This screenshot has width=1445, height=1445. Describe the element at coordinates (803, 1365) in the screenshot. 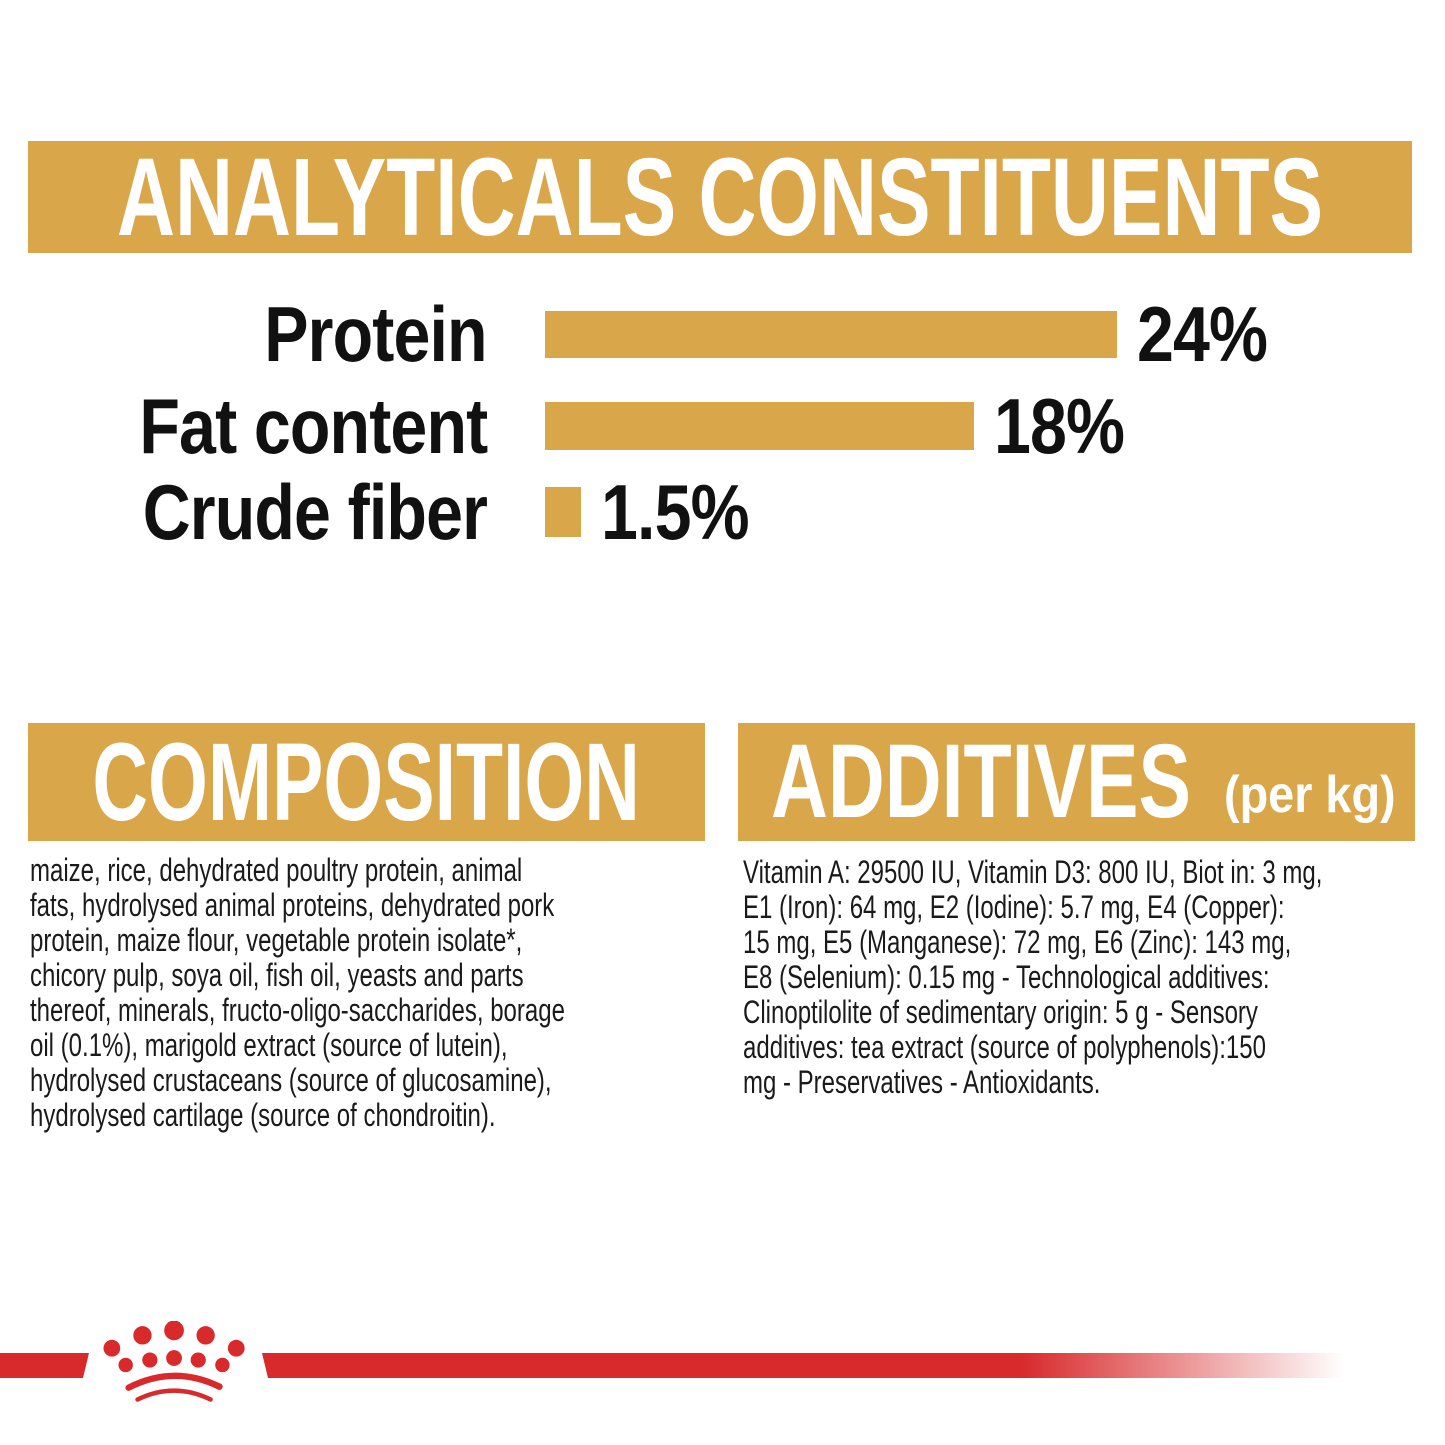

I see `footer-stripe-right` at that location.